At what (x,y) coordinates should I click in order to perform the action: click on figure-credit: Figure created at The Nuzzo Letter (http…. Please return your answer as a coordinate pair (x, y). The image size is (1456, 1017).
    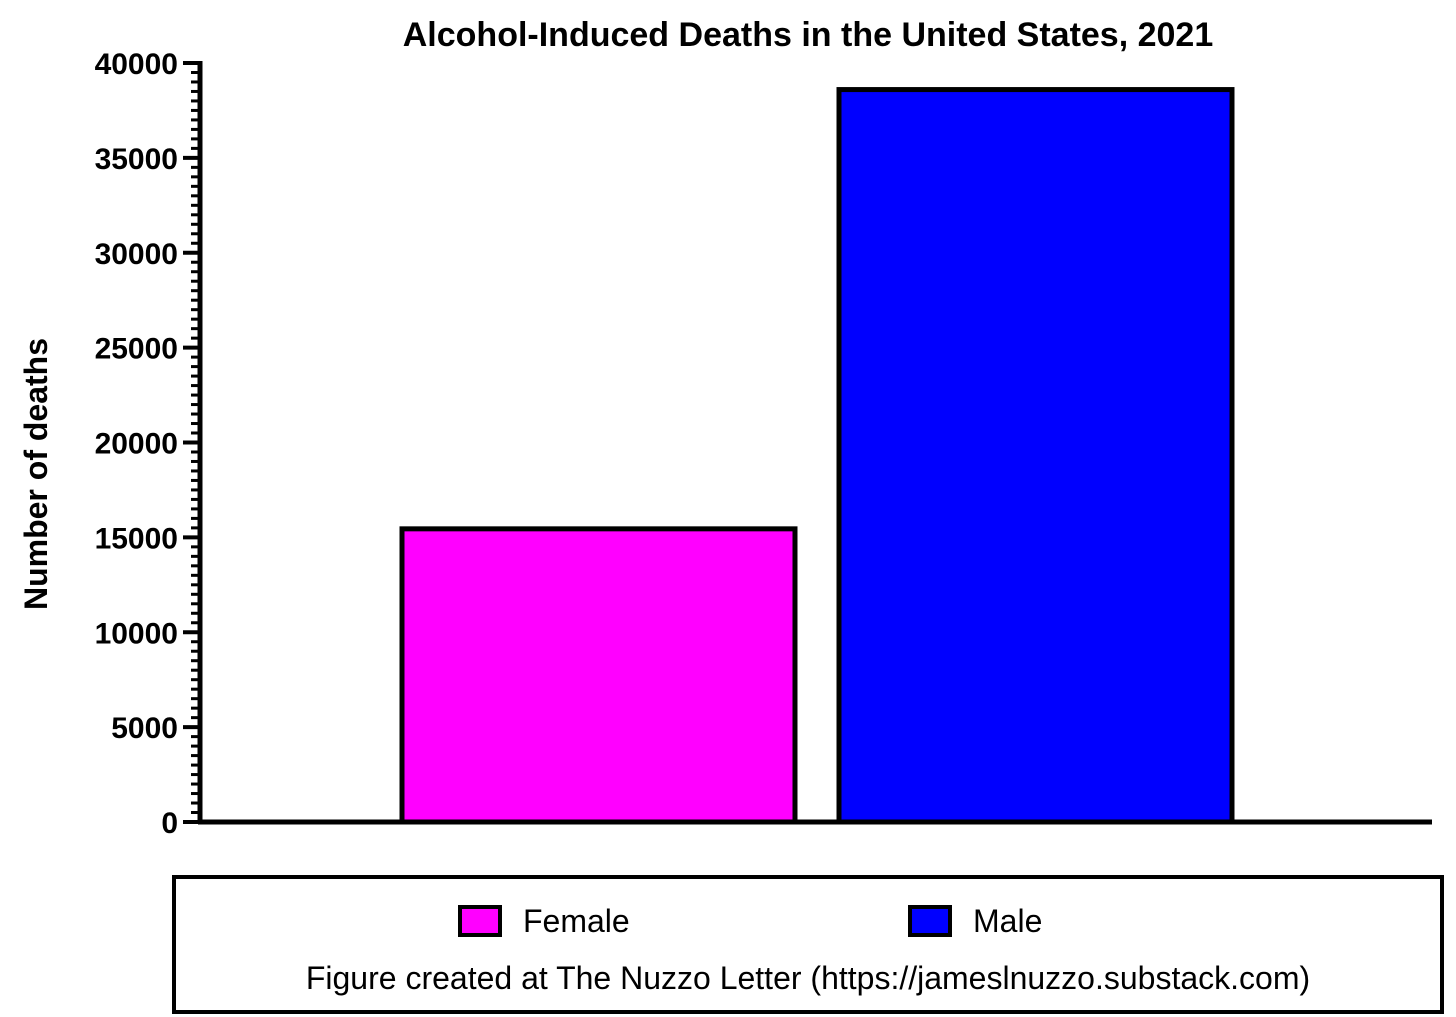
    Looking at the image, I should click on (808, 978).